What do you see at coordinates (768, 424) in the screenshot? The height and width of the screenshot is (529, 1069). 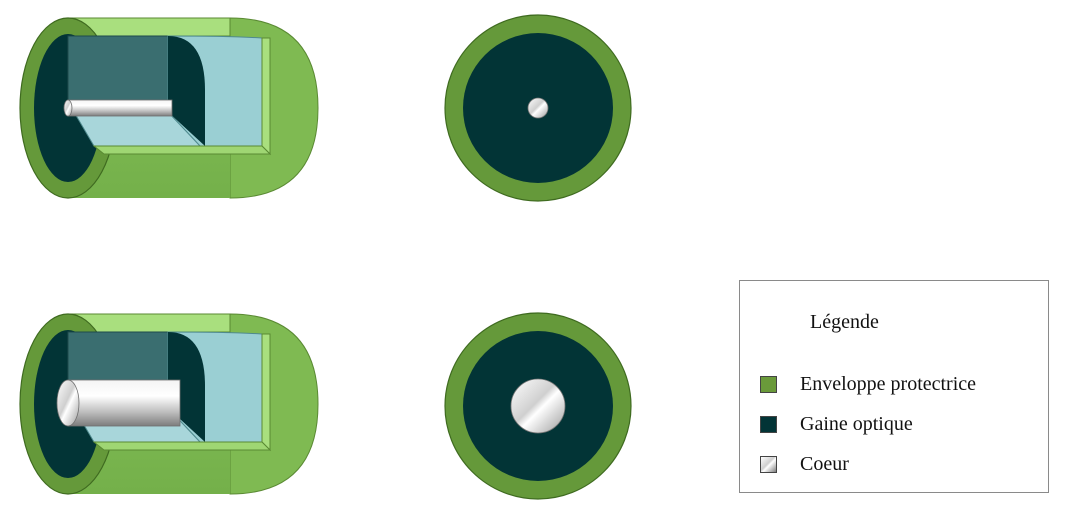 I see `legend-swatch-gaine` at bounding box center [768, 424].